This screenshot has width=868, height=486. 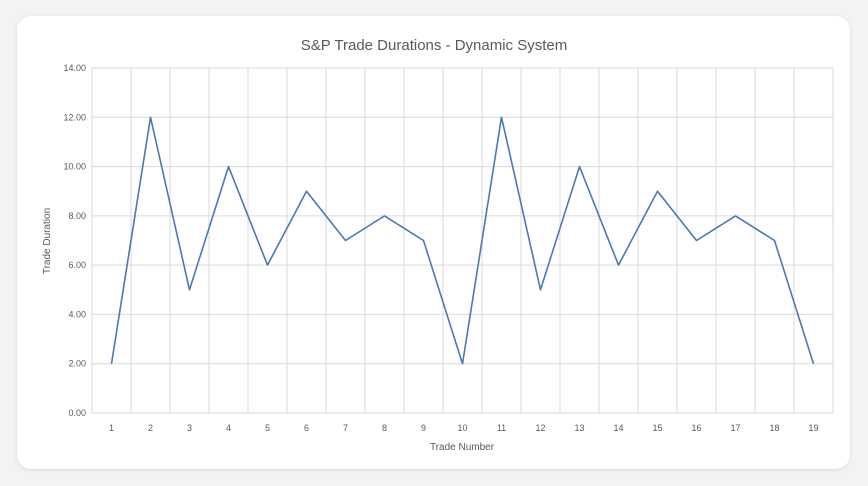 What do you see at coordinates (77, 413) in the screenshot?
I see `y-tick-label: 0.00` at bounding box center [77, 413].